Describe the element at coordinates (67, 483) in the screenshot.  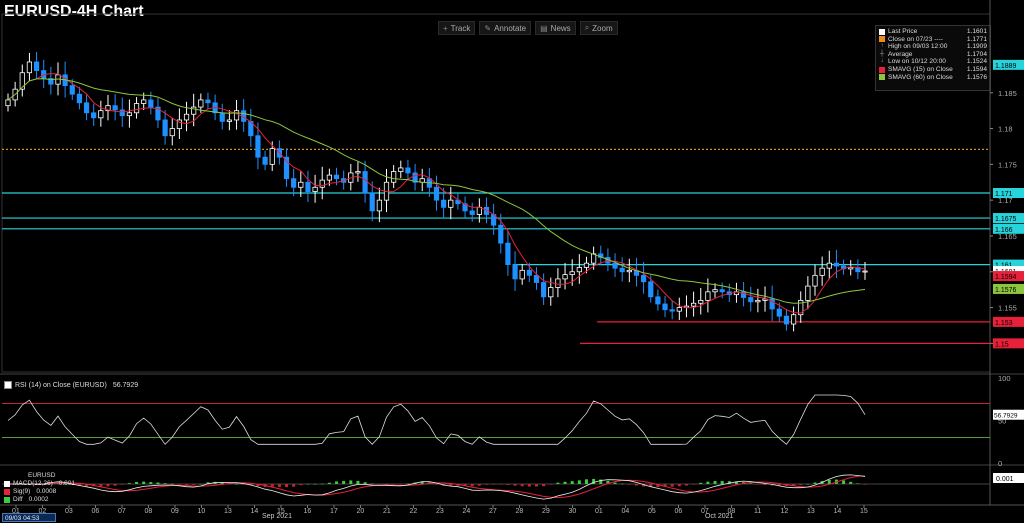
I see `macd-value: 0.001` at that location.